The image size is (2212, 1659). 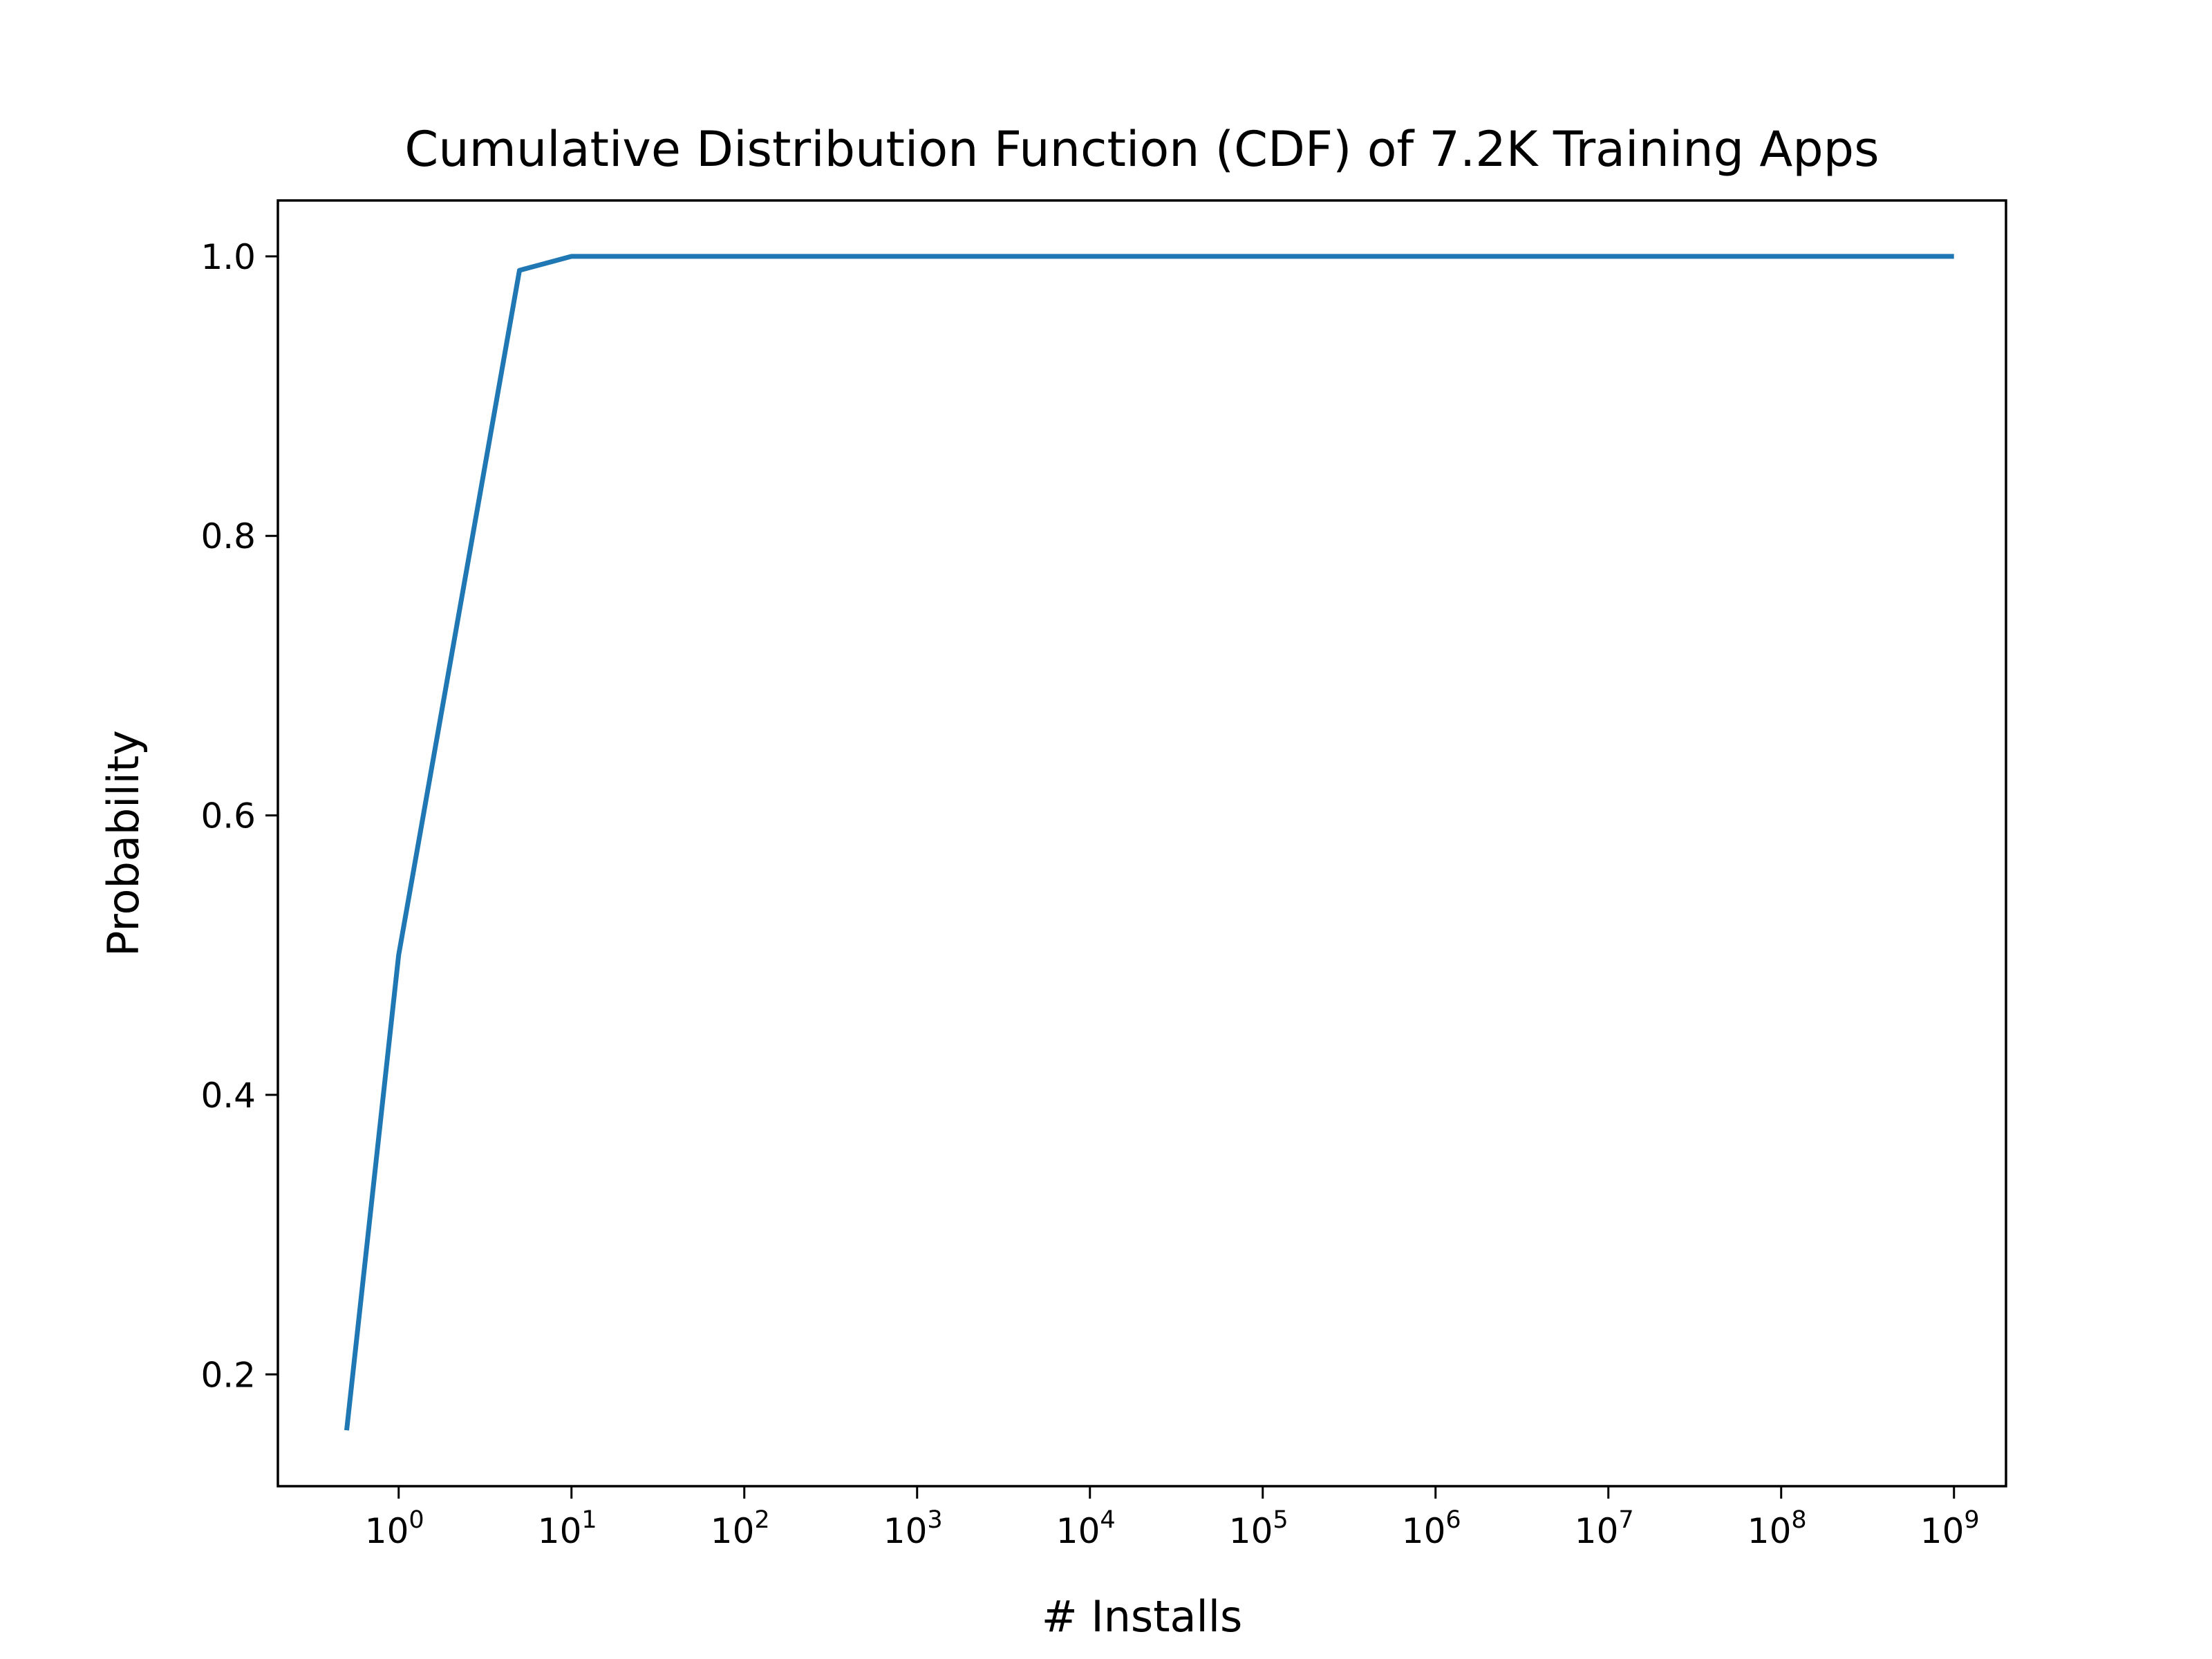 I want to click on x-tick-label: 10², so click(x=740, y=1529).